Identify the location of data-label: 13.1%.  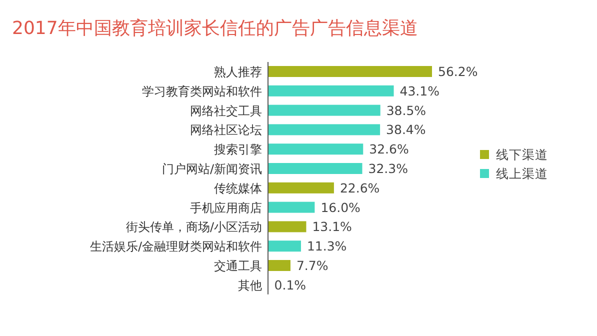
(332, 226).